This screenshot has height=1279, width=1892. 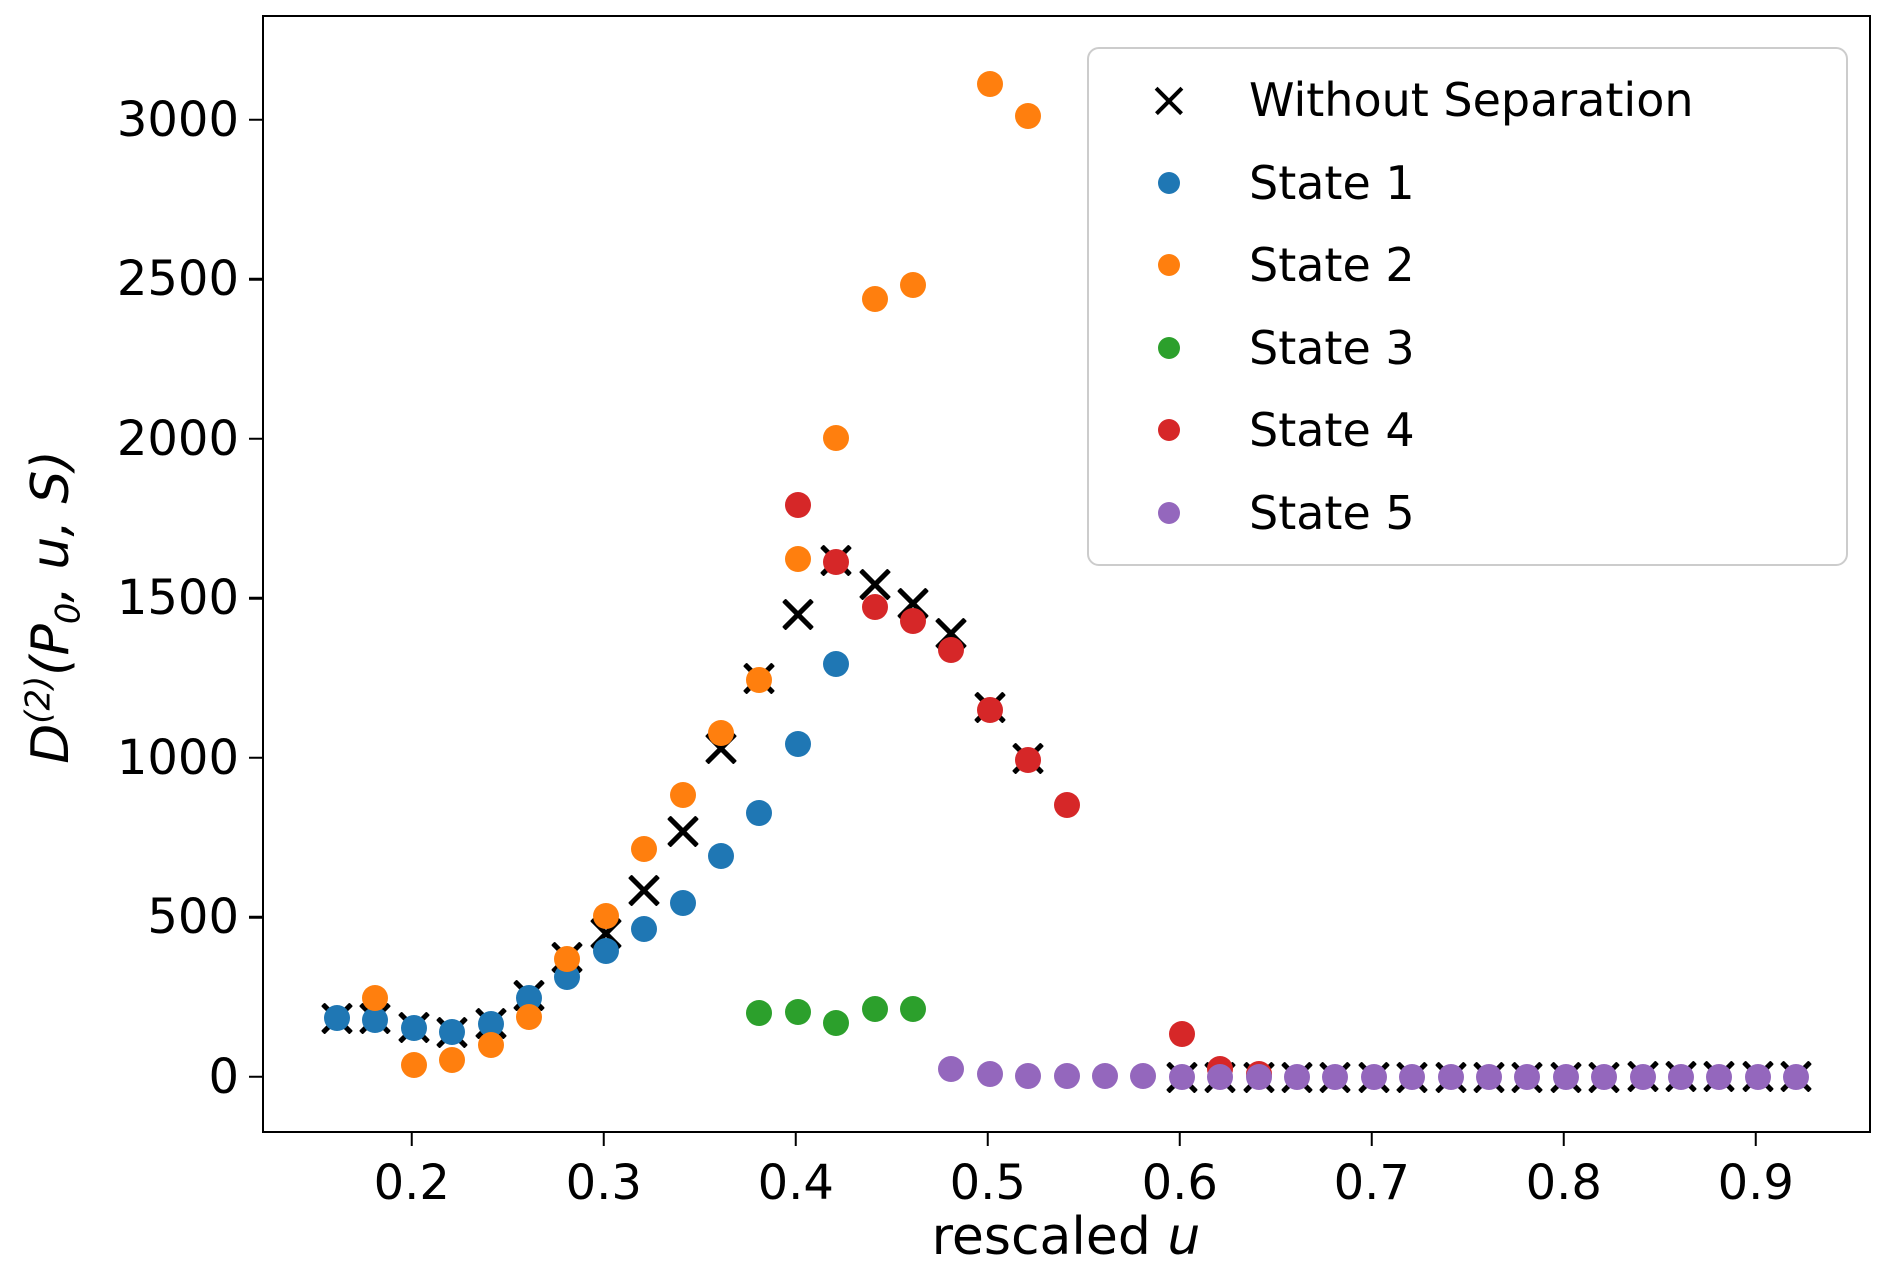 I want to click on x-tick-label: 0.3, so click(x=603, y=1183).